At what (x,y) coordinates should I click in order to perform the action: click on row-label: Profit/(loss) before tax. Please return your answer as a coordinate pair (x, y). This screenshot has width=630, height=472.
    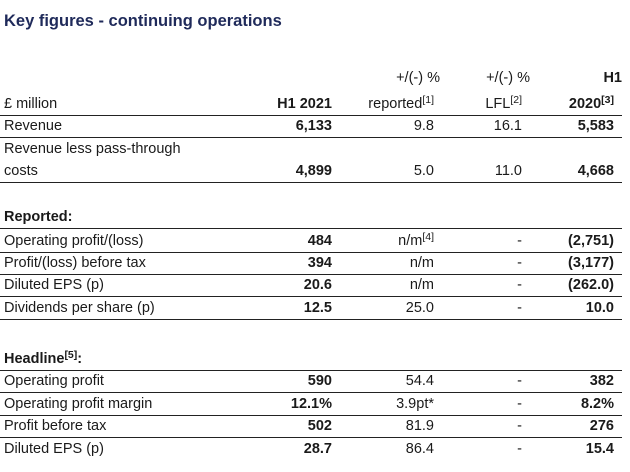
    Looking at the image, I should click on (75, 263).